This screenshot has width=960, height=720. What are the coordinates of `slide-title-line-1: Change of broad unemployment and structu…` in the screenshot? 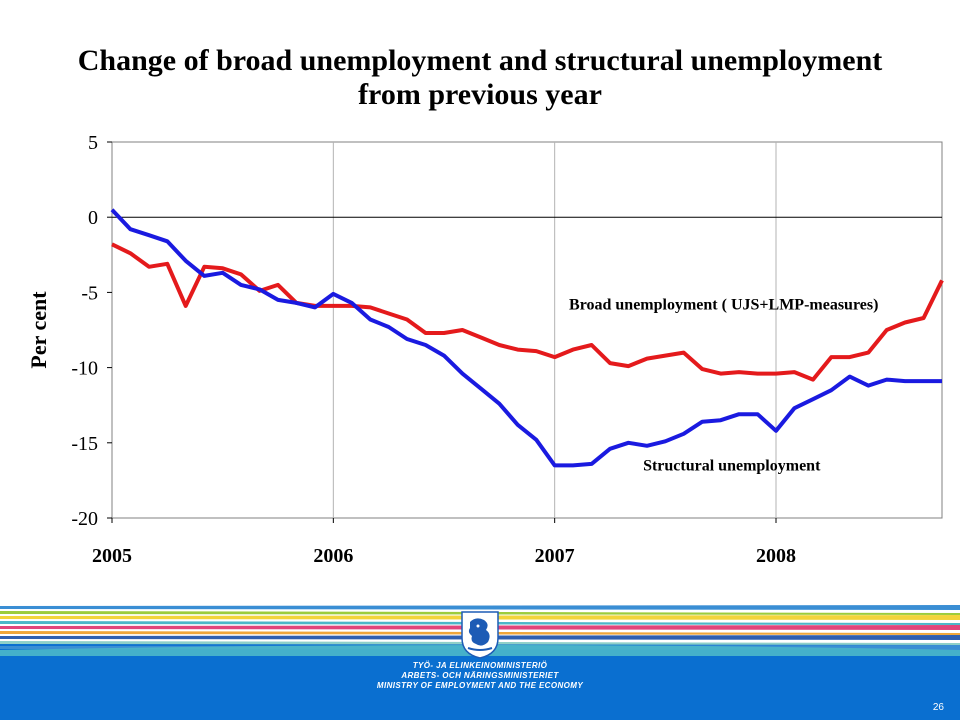 It's located at (480, 60).